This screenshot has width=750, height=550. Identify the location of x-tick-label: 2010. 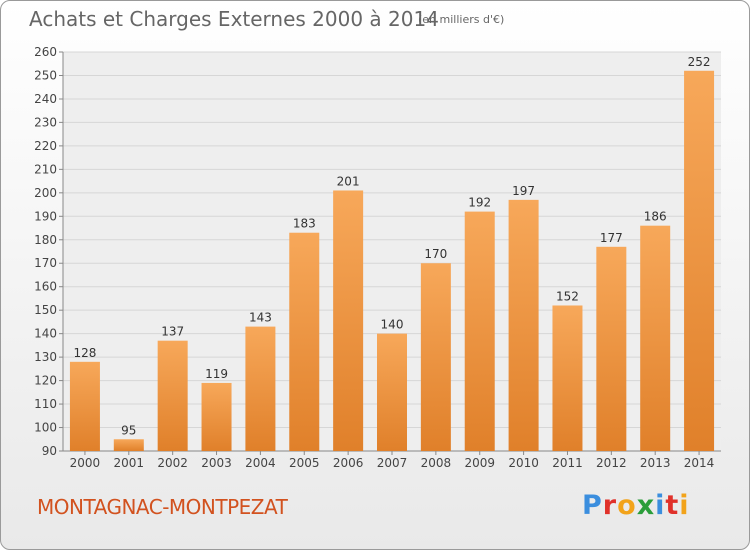
(523, 463).